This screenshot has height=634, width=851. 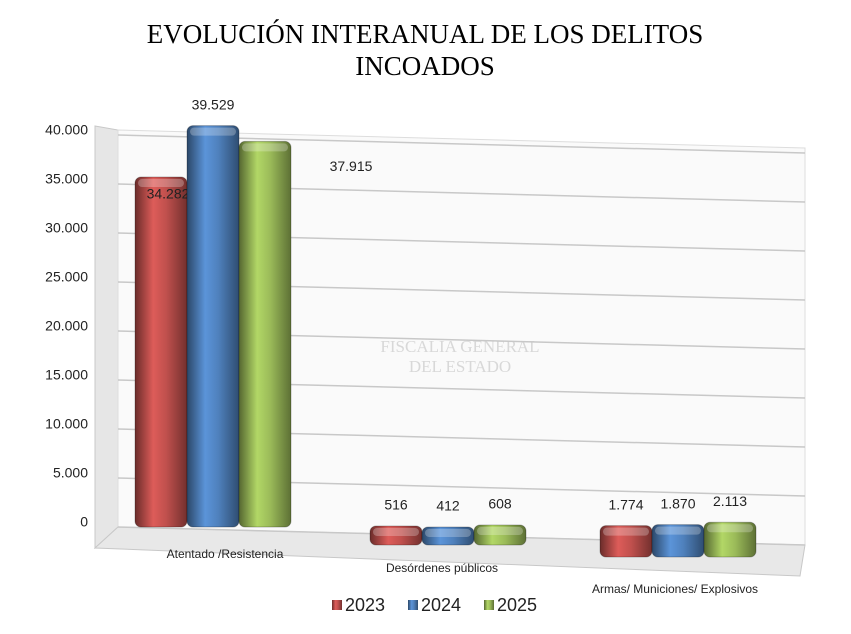 What do you see at coordinates (351, 166) in the screenshot?
I see `data-label: 37.915` at bounding box center [351, 166].